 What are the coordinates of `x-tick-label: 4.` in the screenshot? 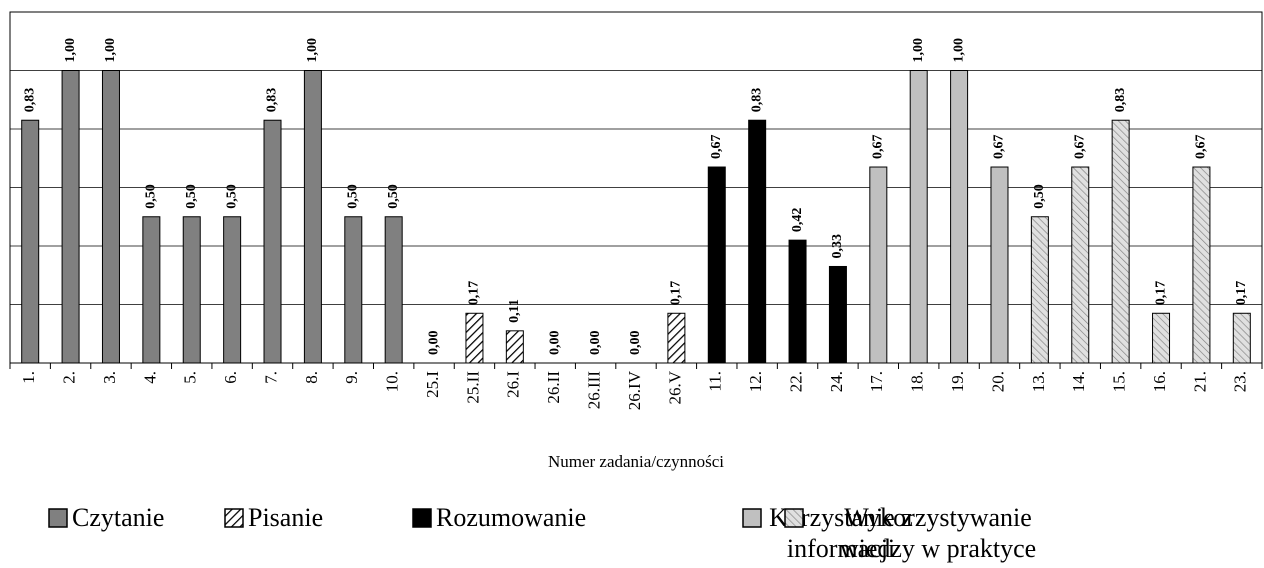 It's located at (149, 377).